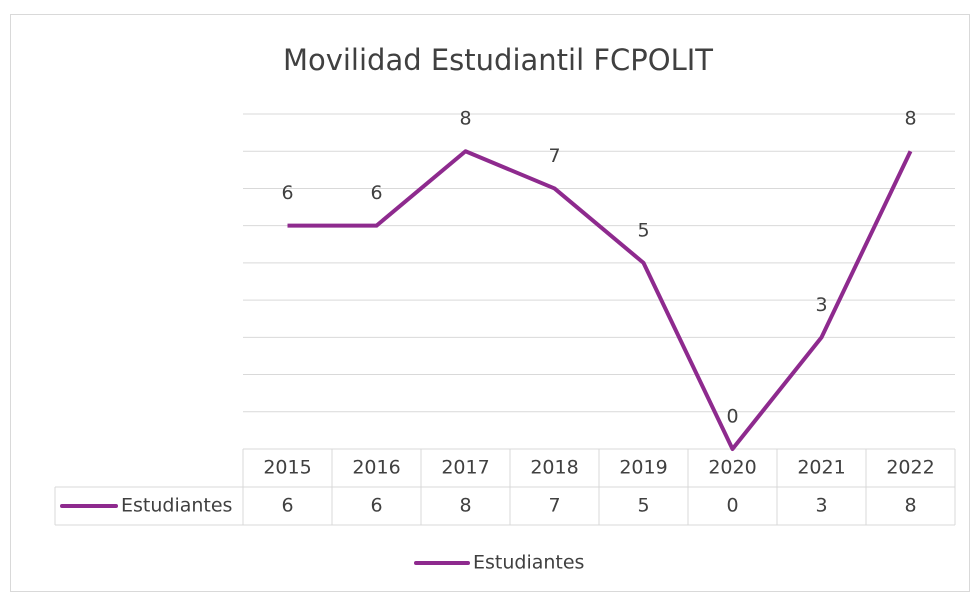 The height and width of the screenshot is (593, 971). I want to click on data-label: 0, so click(732, 417).